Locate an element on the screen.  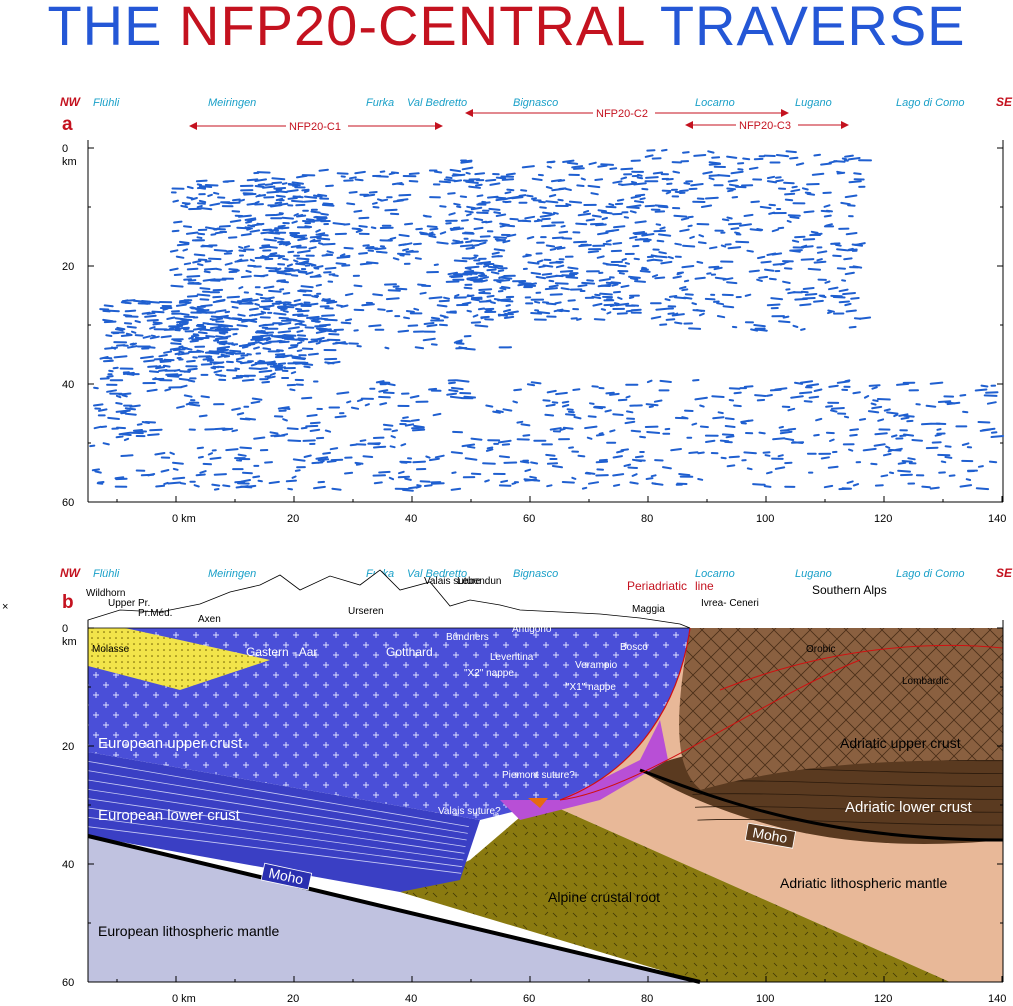
moho-badge-west: Moho is located at coordinates (286, 876).